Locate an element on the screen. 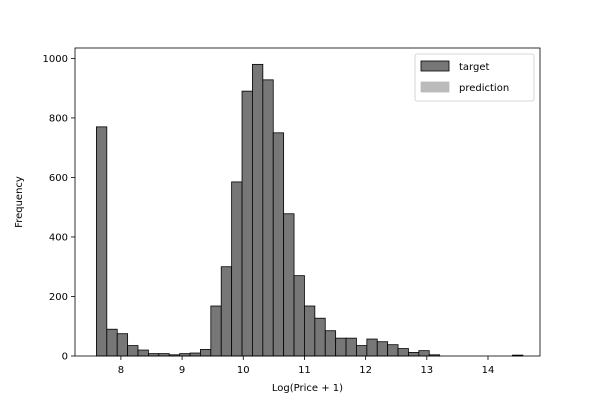 The width and height of the screenshot is (600, 400). y-tick-label: 400 is located at coordinates (58, 237).